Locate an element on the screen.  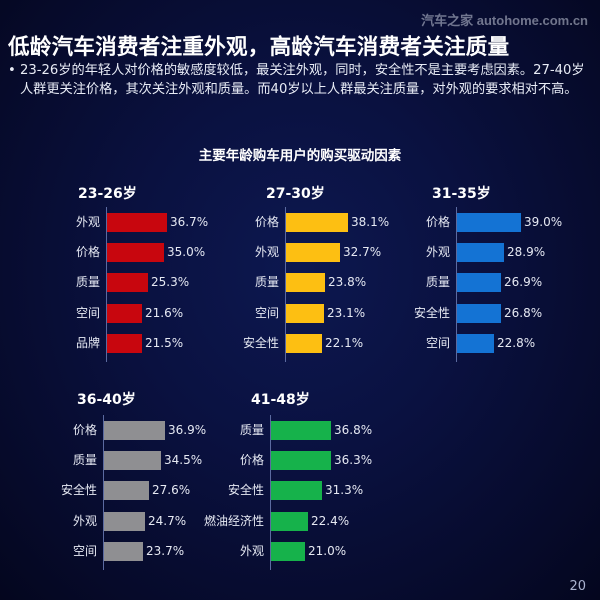
value-label: 24.7% is located at coordinates (167, 521).